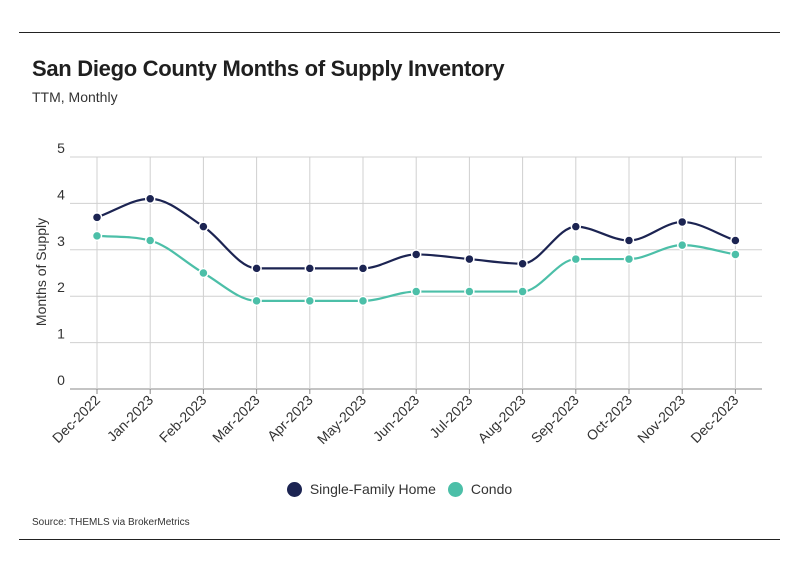 This screenshot has height=575, width=799. I want to click on legend-label-single-family: Single-Family Home, so click(372, 489).